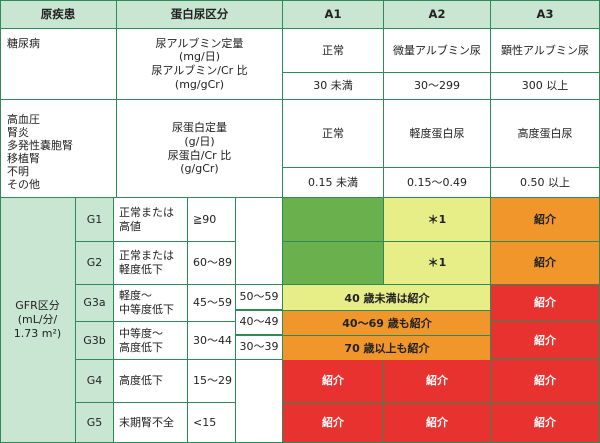 The image size is (600, 443). I want to click on diabetes-a3-value: 300 以上, so click(545, 86).